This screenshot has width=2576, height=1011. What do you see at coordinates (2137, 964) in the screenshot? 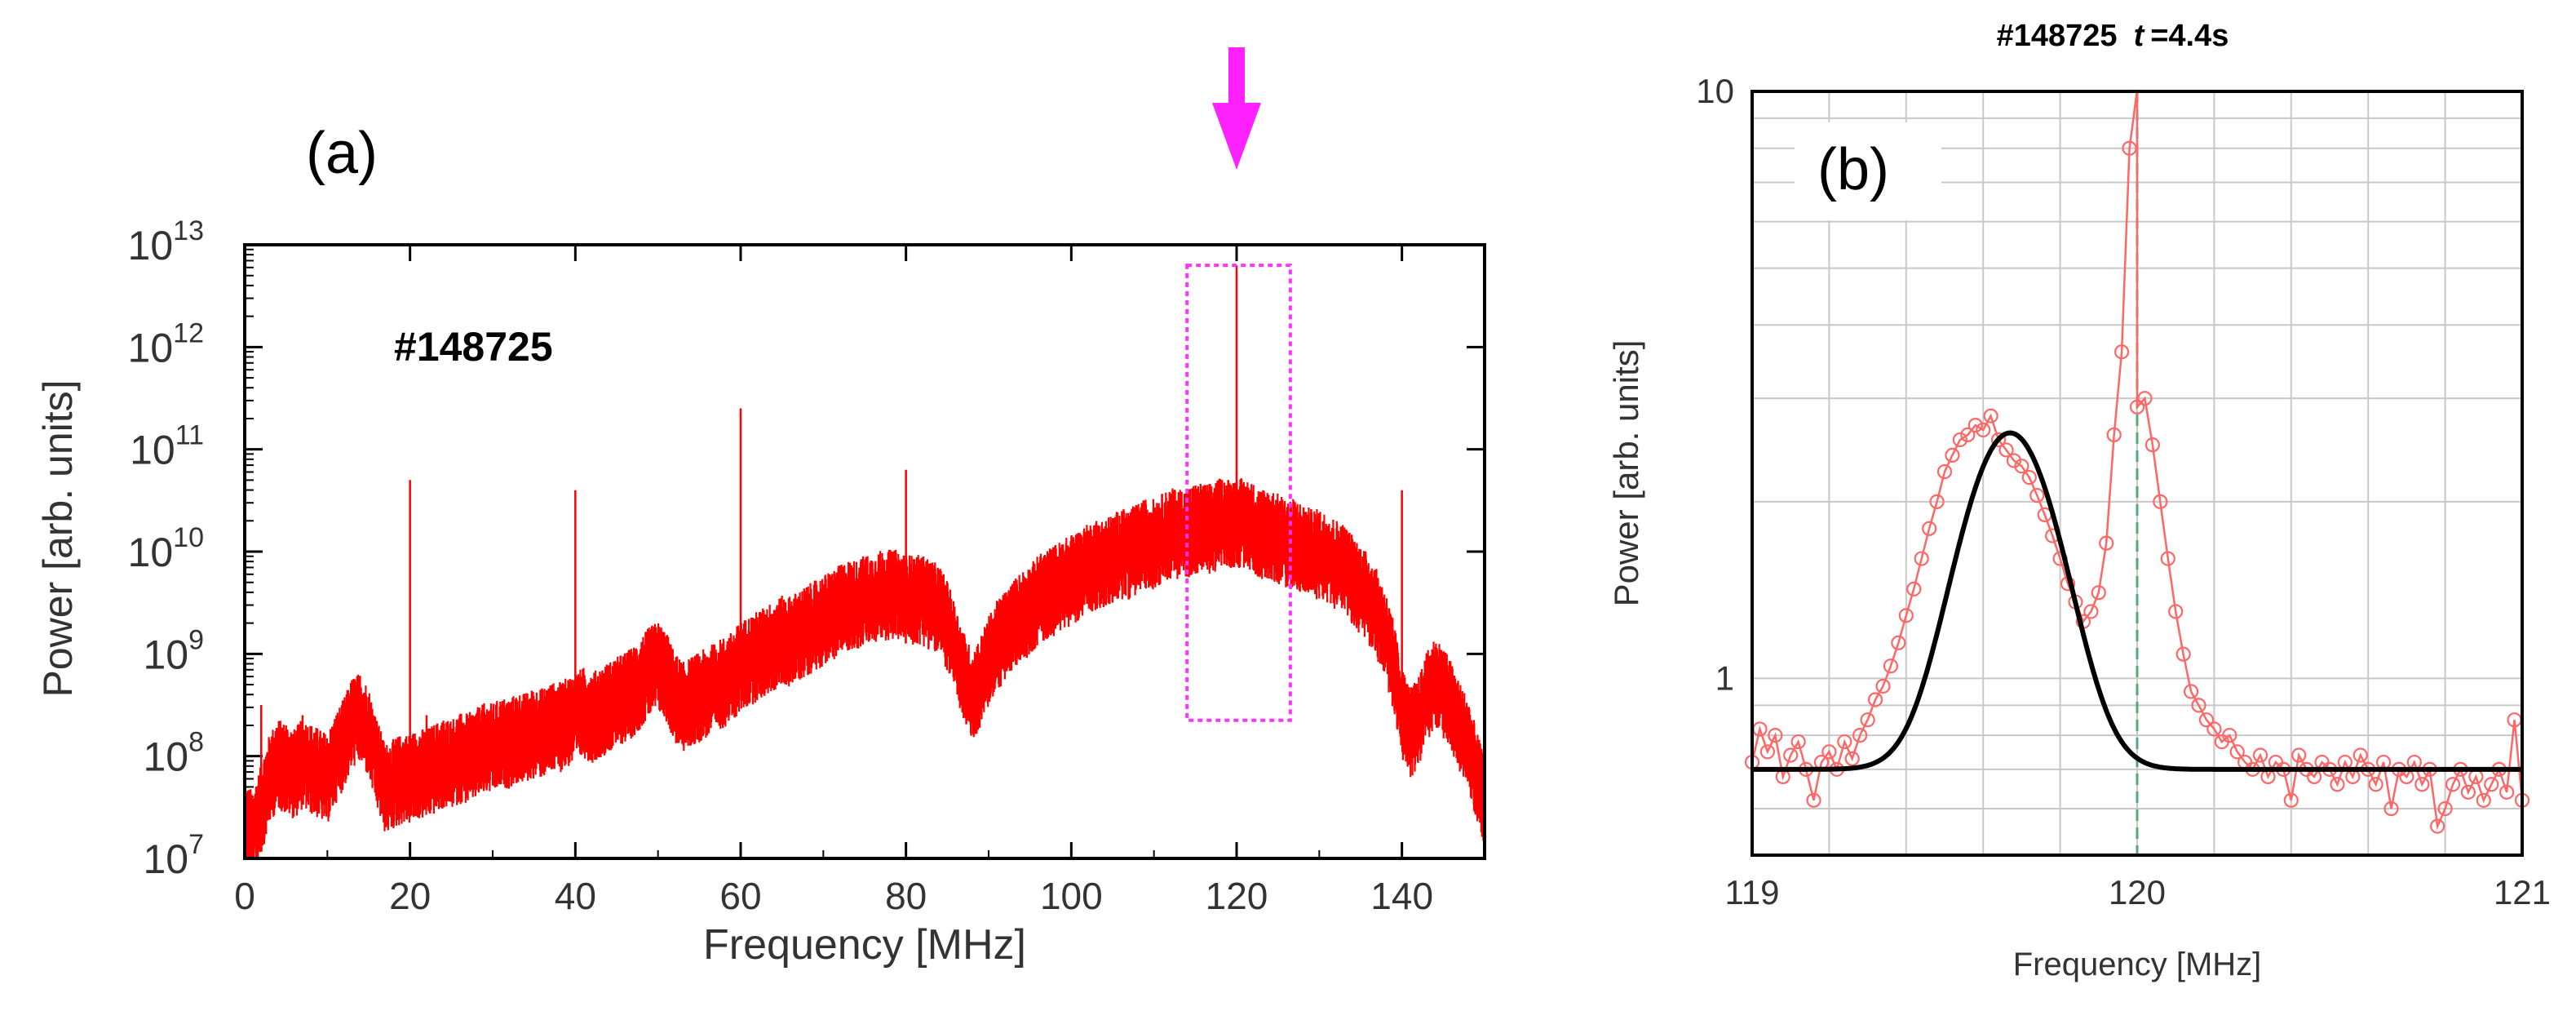
I see `panel-b-x-axis-label: Frequency [MHz]` at bounding box center [2137, 964].